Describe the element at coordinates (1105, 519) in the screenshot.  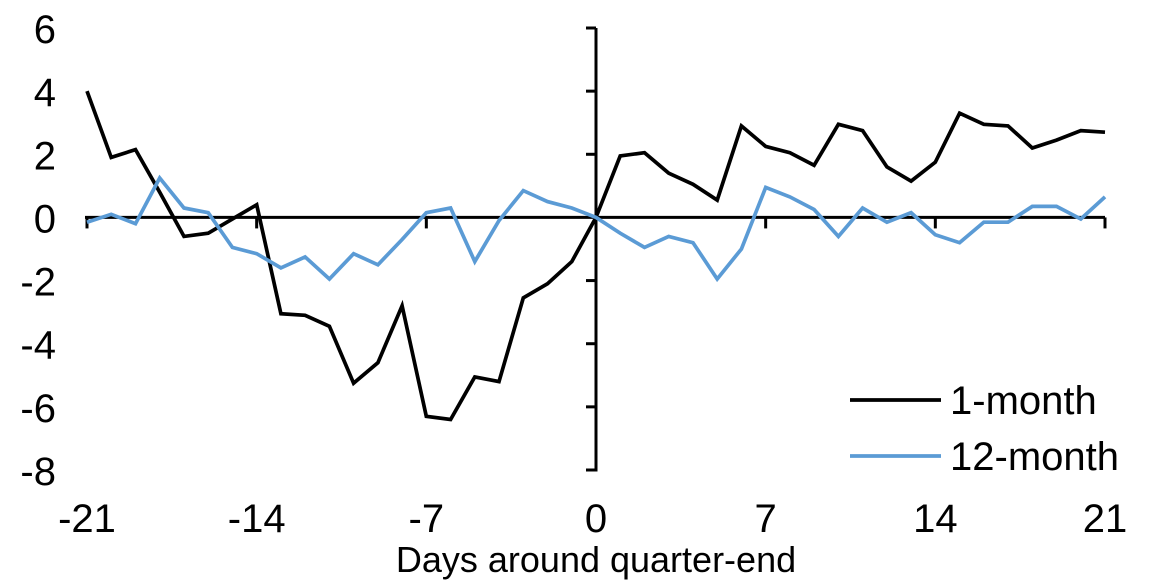
I see `x-tick-label: 21` at that location.